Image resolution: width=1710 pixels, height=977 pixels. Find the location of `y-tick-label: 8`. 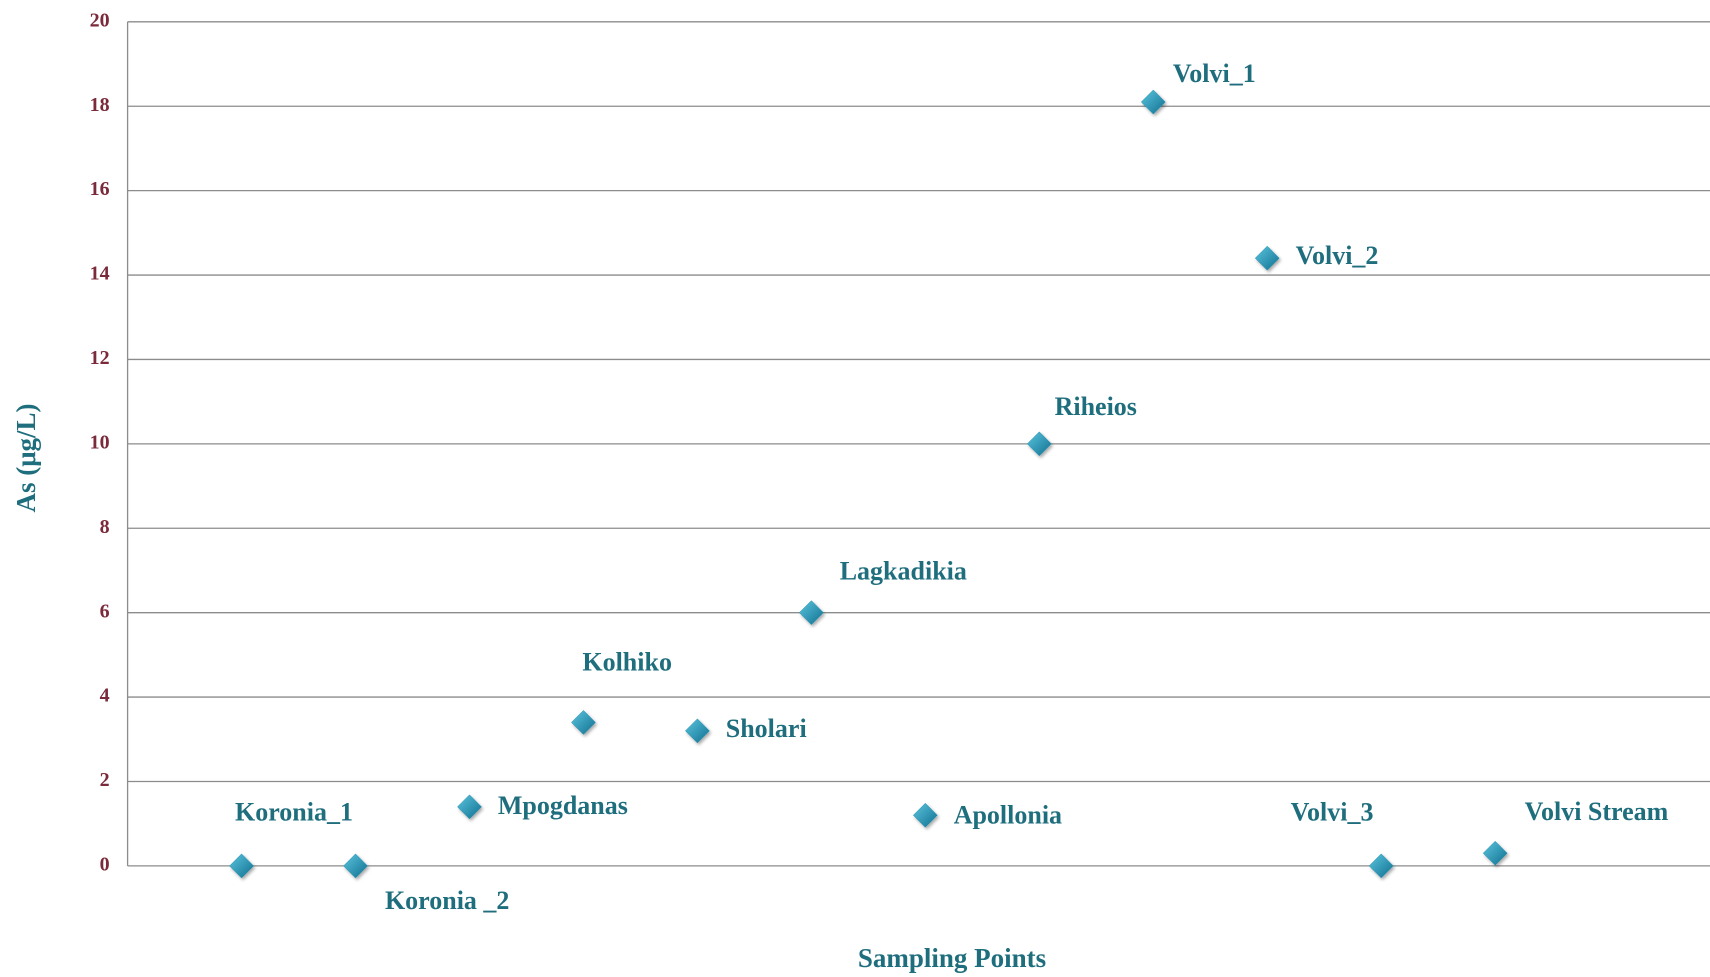

y-tick-label: 8 is located at coordinates (105, 527).